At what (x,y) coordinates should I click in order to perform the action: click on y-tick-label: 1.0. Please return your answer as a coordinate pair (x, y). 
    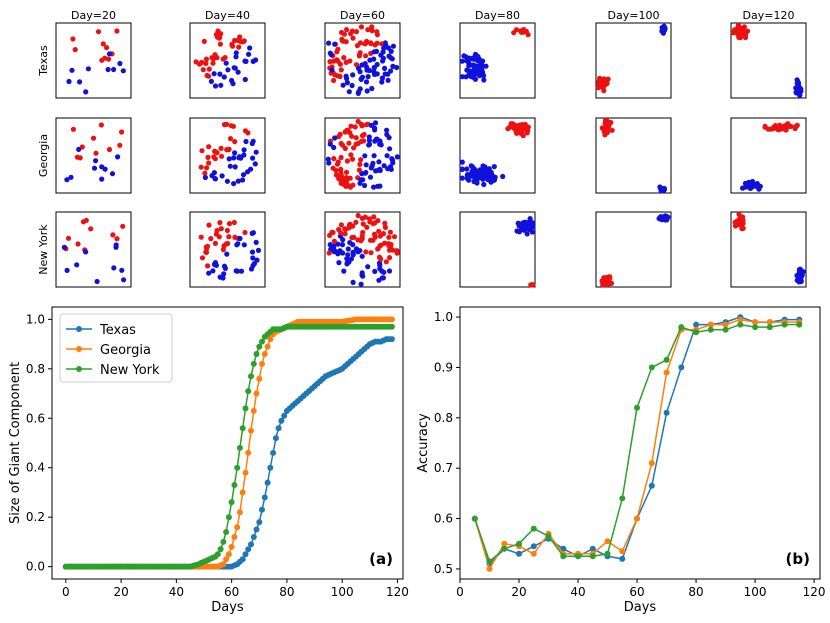
    Looking at the image, I should click on (35, 319).